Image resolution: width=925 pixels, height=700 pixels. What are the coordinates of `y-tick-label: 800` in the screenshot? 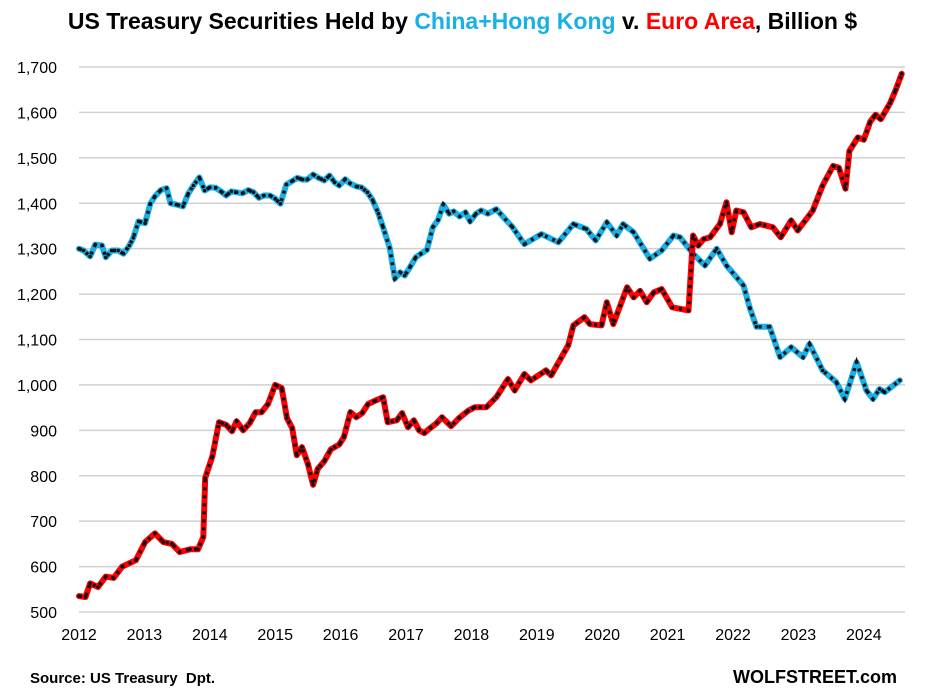 It's located at (43, 477).